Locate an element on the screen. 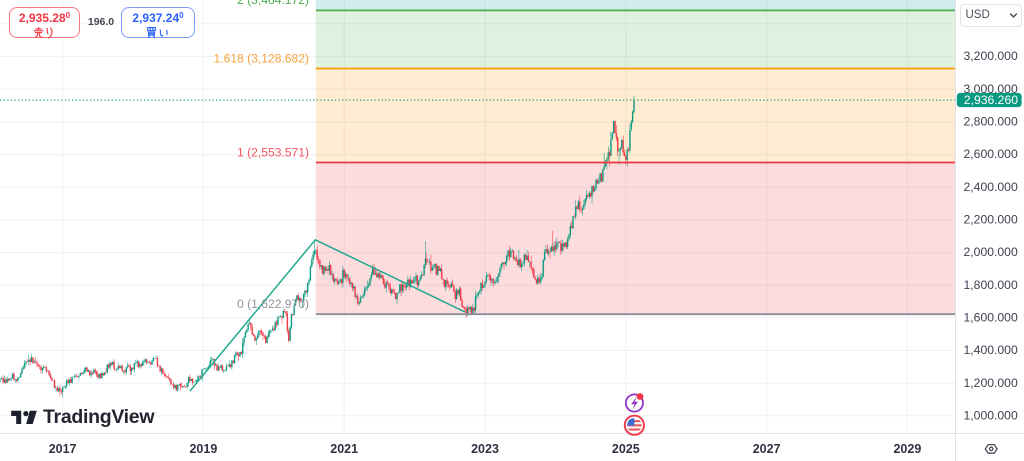 The height and width of the screenshot is (461, 1024). svg-text: 1 (2,553.571) is located at coordinates (273, 153).